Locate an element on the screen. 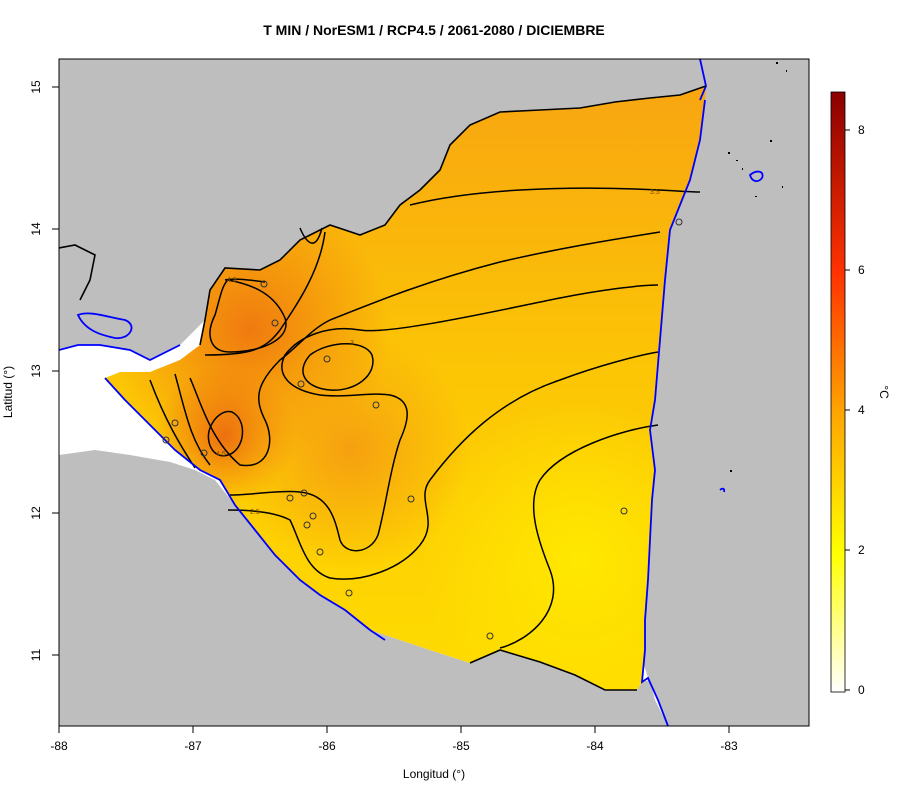 The image size is (900, 800). y-tick-label: 13 is located at coordinates (36, 371).